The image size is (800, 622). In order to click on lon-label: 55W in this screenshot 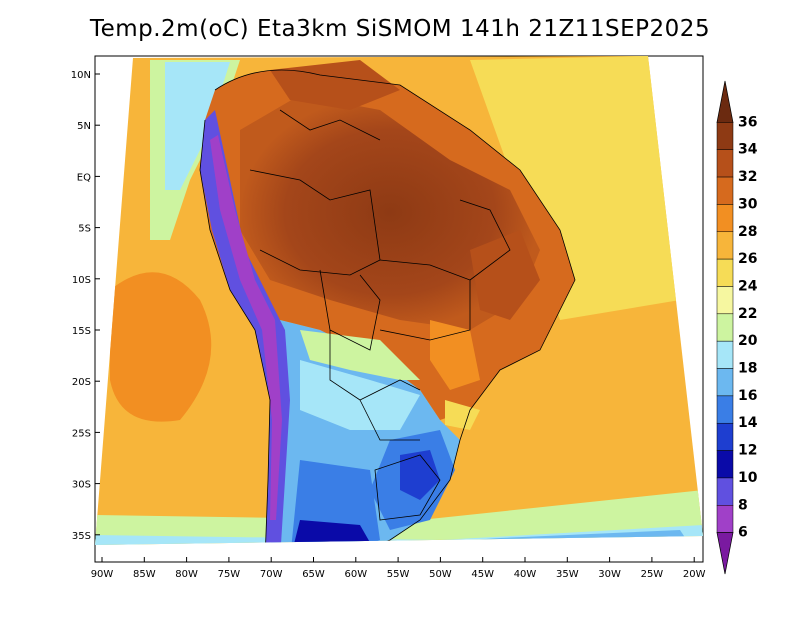, I will do `click(398, 574)`.